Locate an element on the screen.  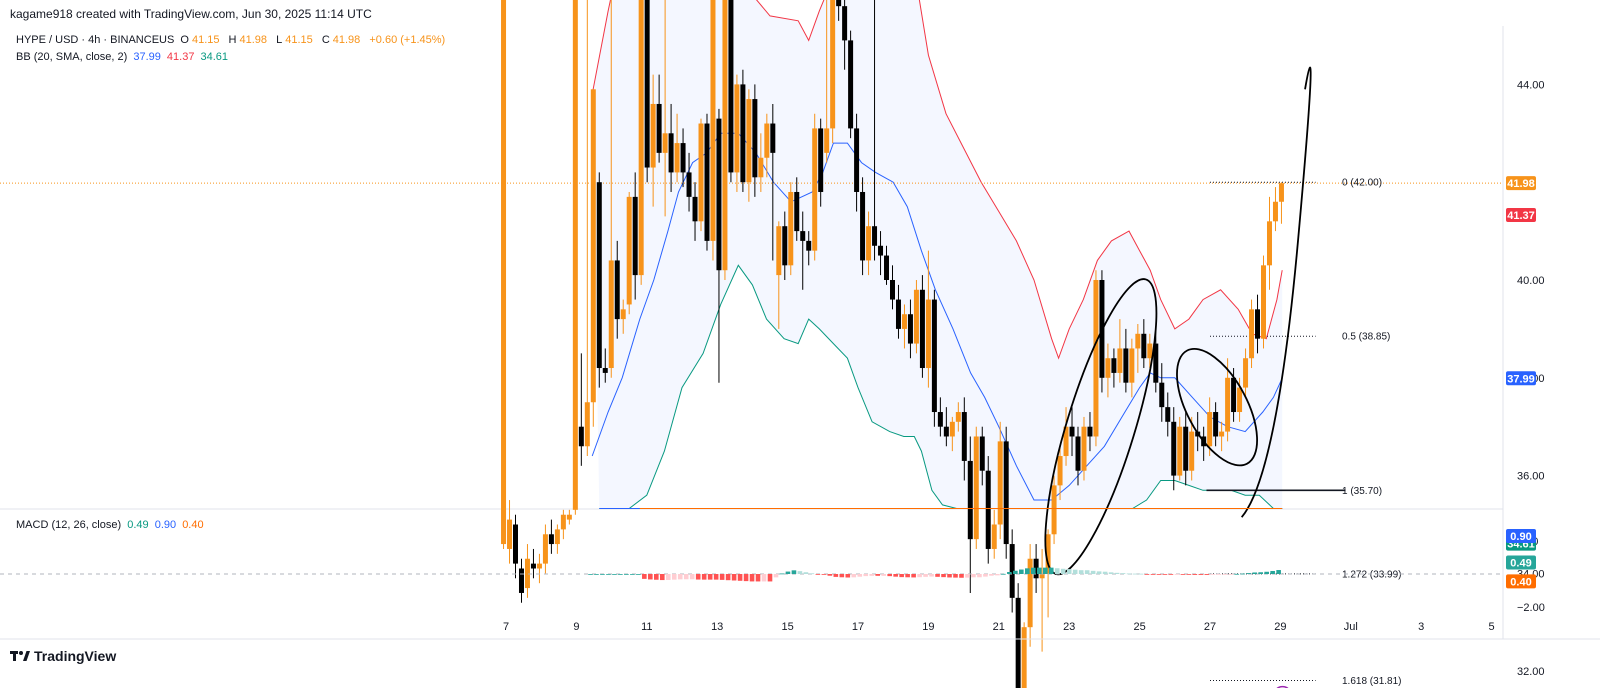
macd-label: MACD (12, 26, close) is located at coordinates (69, 525).